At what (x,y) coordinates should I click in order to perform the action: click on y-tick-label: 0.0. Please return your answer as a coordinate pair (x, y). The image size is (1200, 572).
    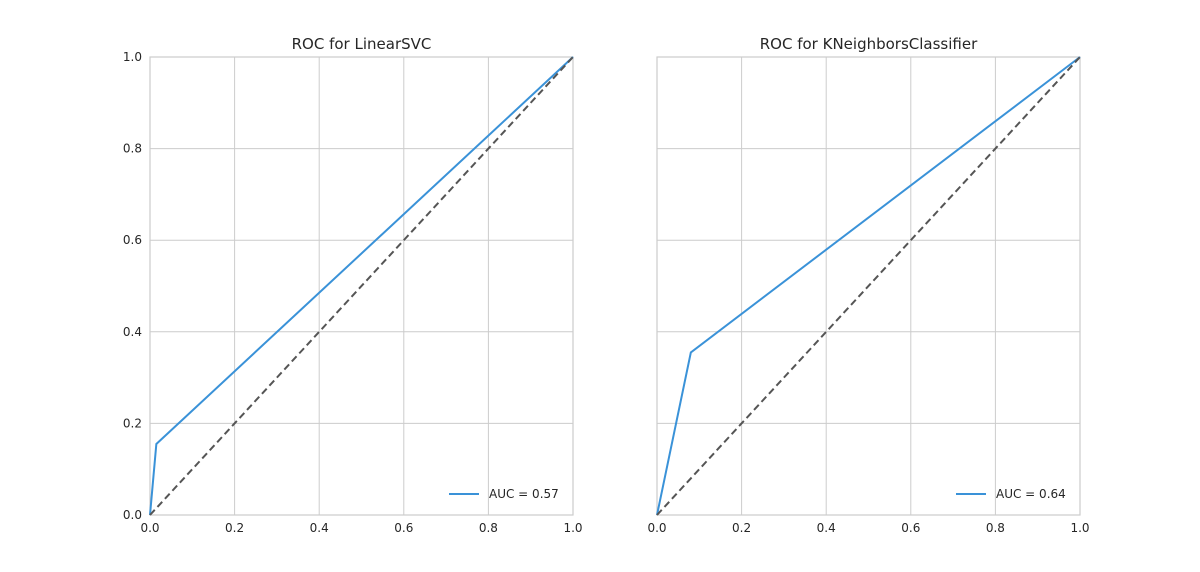
    Looking at the image, I should click on (132, 515).